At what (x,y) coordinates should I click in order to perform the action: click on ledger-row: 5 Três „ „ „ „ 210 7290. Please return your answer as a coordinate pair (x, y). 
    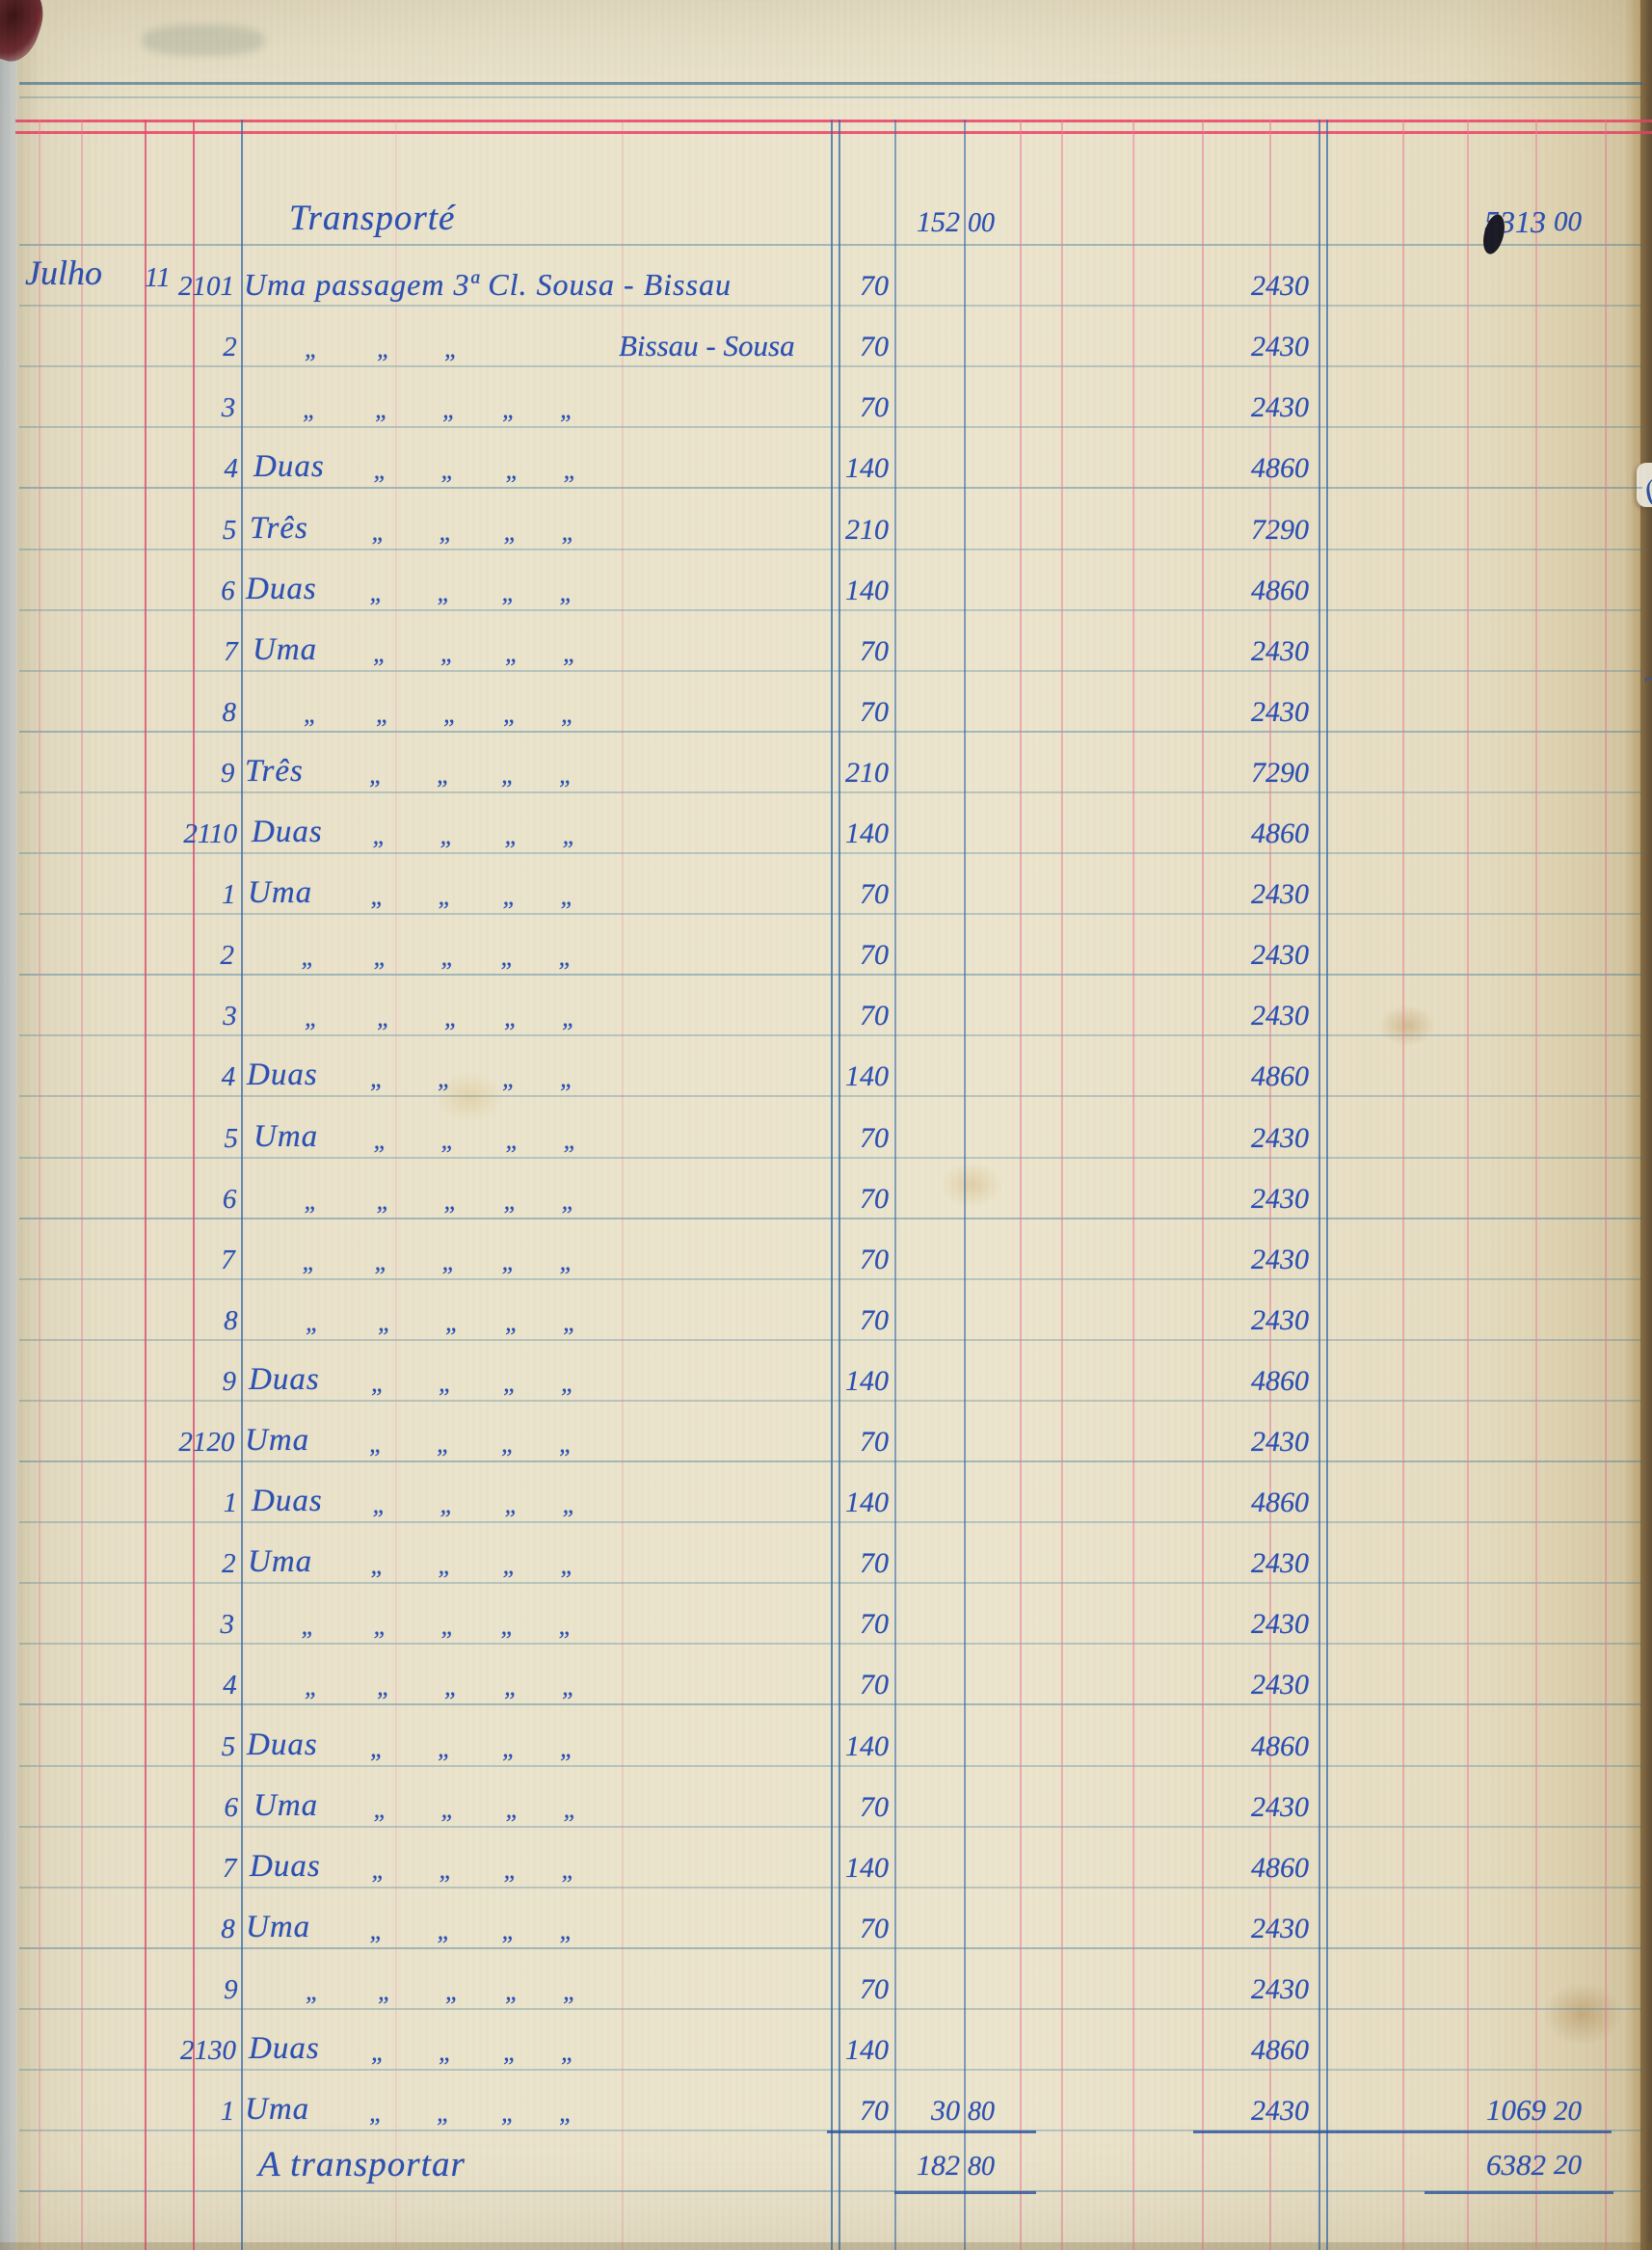
    Looking at the image, I should click on (826, 526).